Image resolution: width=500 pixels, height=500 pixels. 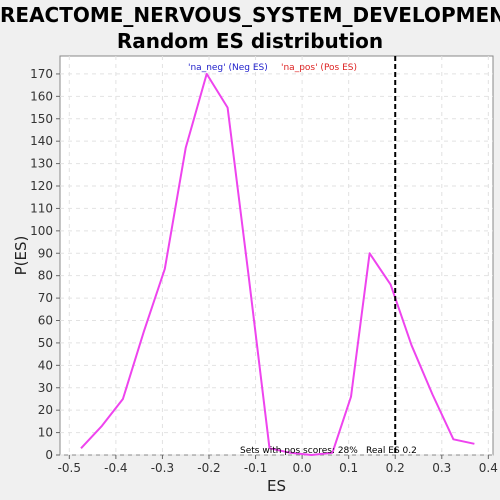 What do you see at coordinates (391, 451) in the screenshot?
I see `real-es-annotation: Real ES 0.2` at bounding box center [391, 451].